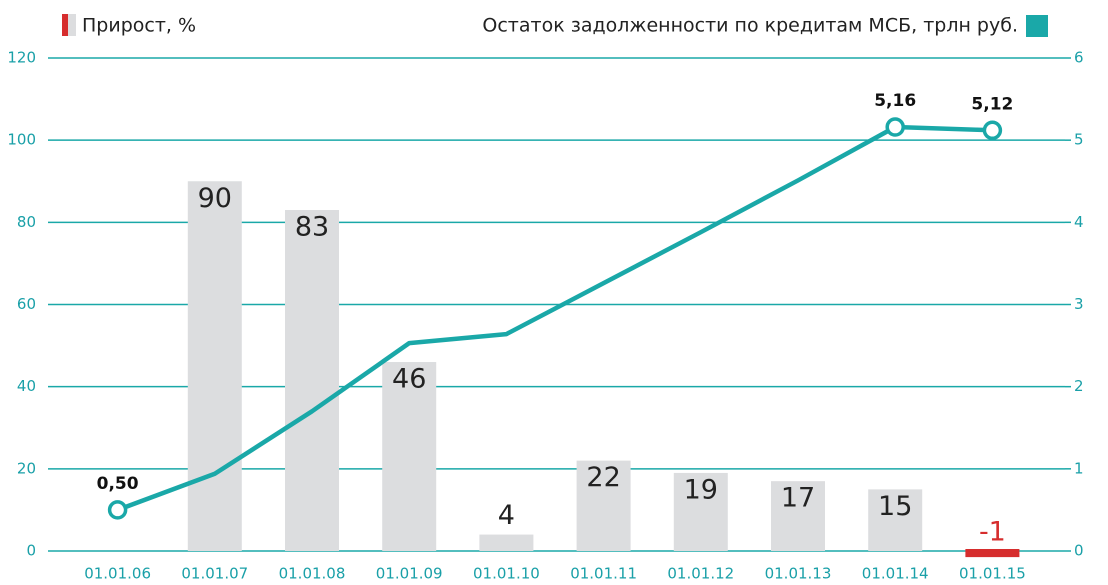 The height and width of the screenshot is (585, 1108). I want to click on bar-label: 22, so click(603, 477).